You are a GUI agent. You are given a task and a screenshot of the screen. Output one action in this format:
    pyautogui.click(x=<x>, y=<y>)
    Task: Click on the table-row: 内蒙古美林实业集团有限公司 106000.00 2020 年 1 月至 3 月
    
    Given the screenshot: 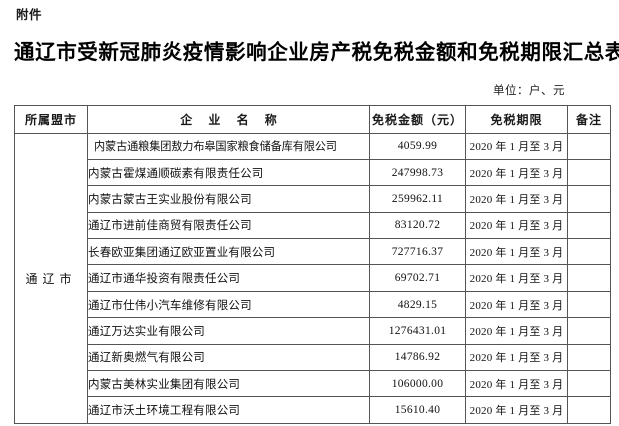 What is the action you would take?
    pyautogui.click(x=313, y=384)
    